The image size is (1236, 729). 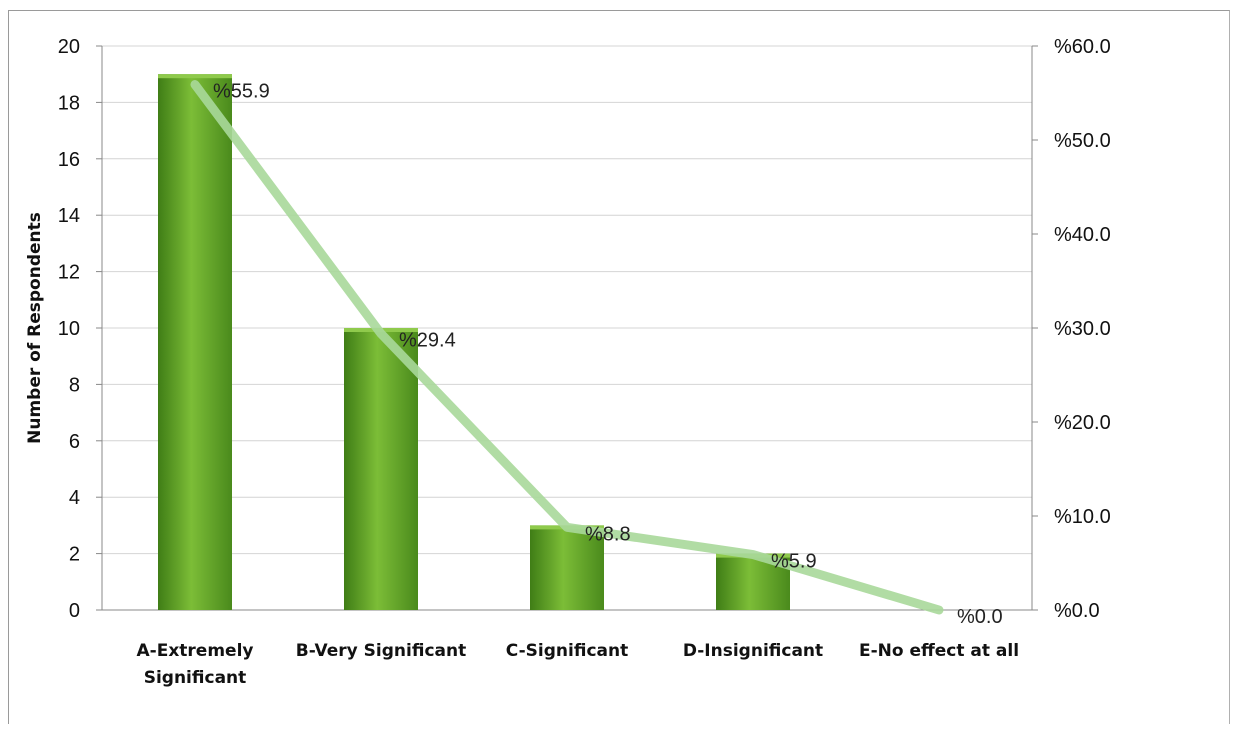 I want to click on right-tick-label: %20.0, so click(x=1082, y=423).